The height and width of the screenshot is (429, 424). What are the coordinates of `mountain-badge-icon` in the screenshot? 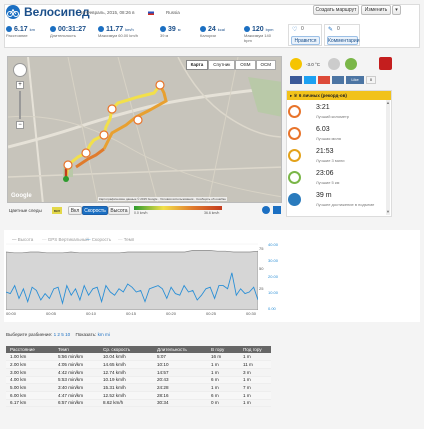 It's located at (294, 199).